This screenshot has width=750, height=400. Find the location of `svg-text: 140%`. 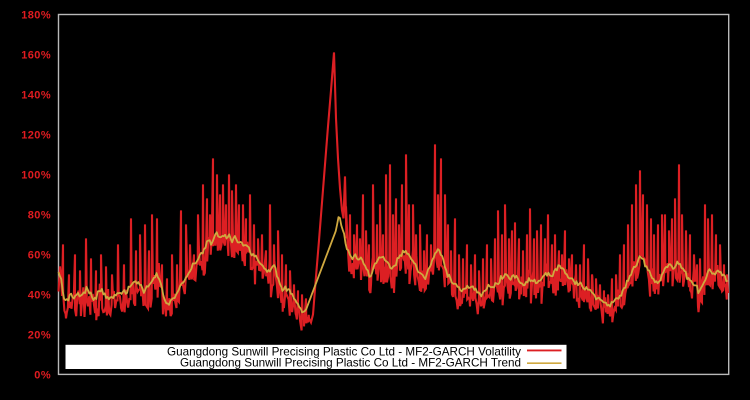

svg-text: 140% is located at coordinates (36, 95).